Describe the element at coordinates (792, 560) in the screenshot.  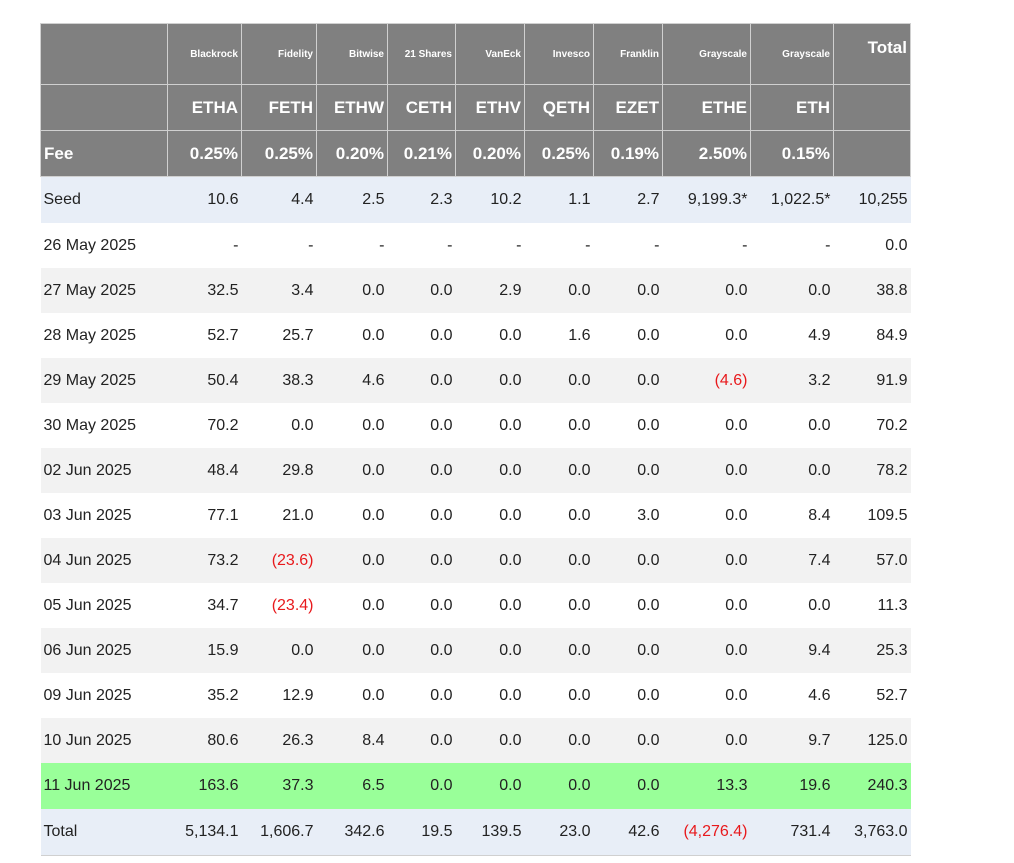
I see `table-cell: 7.4` at that location.